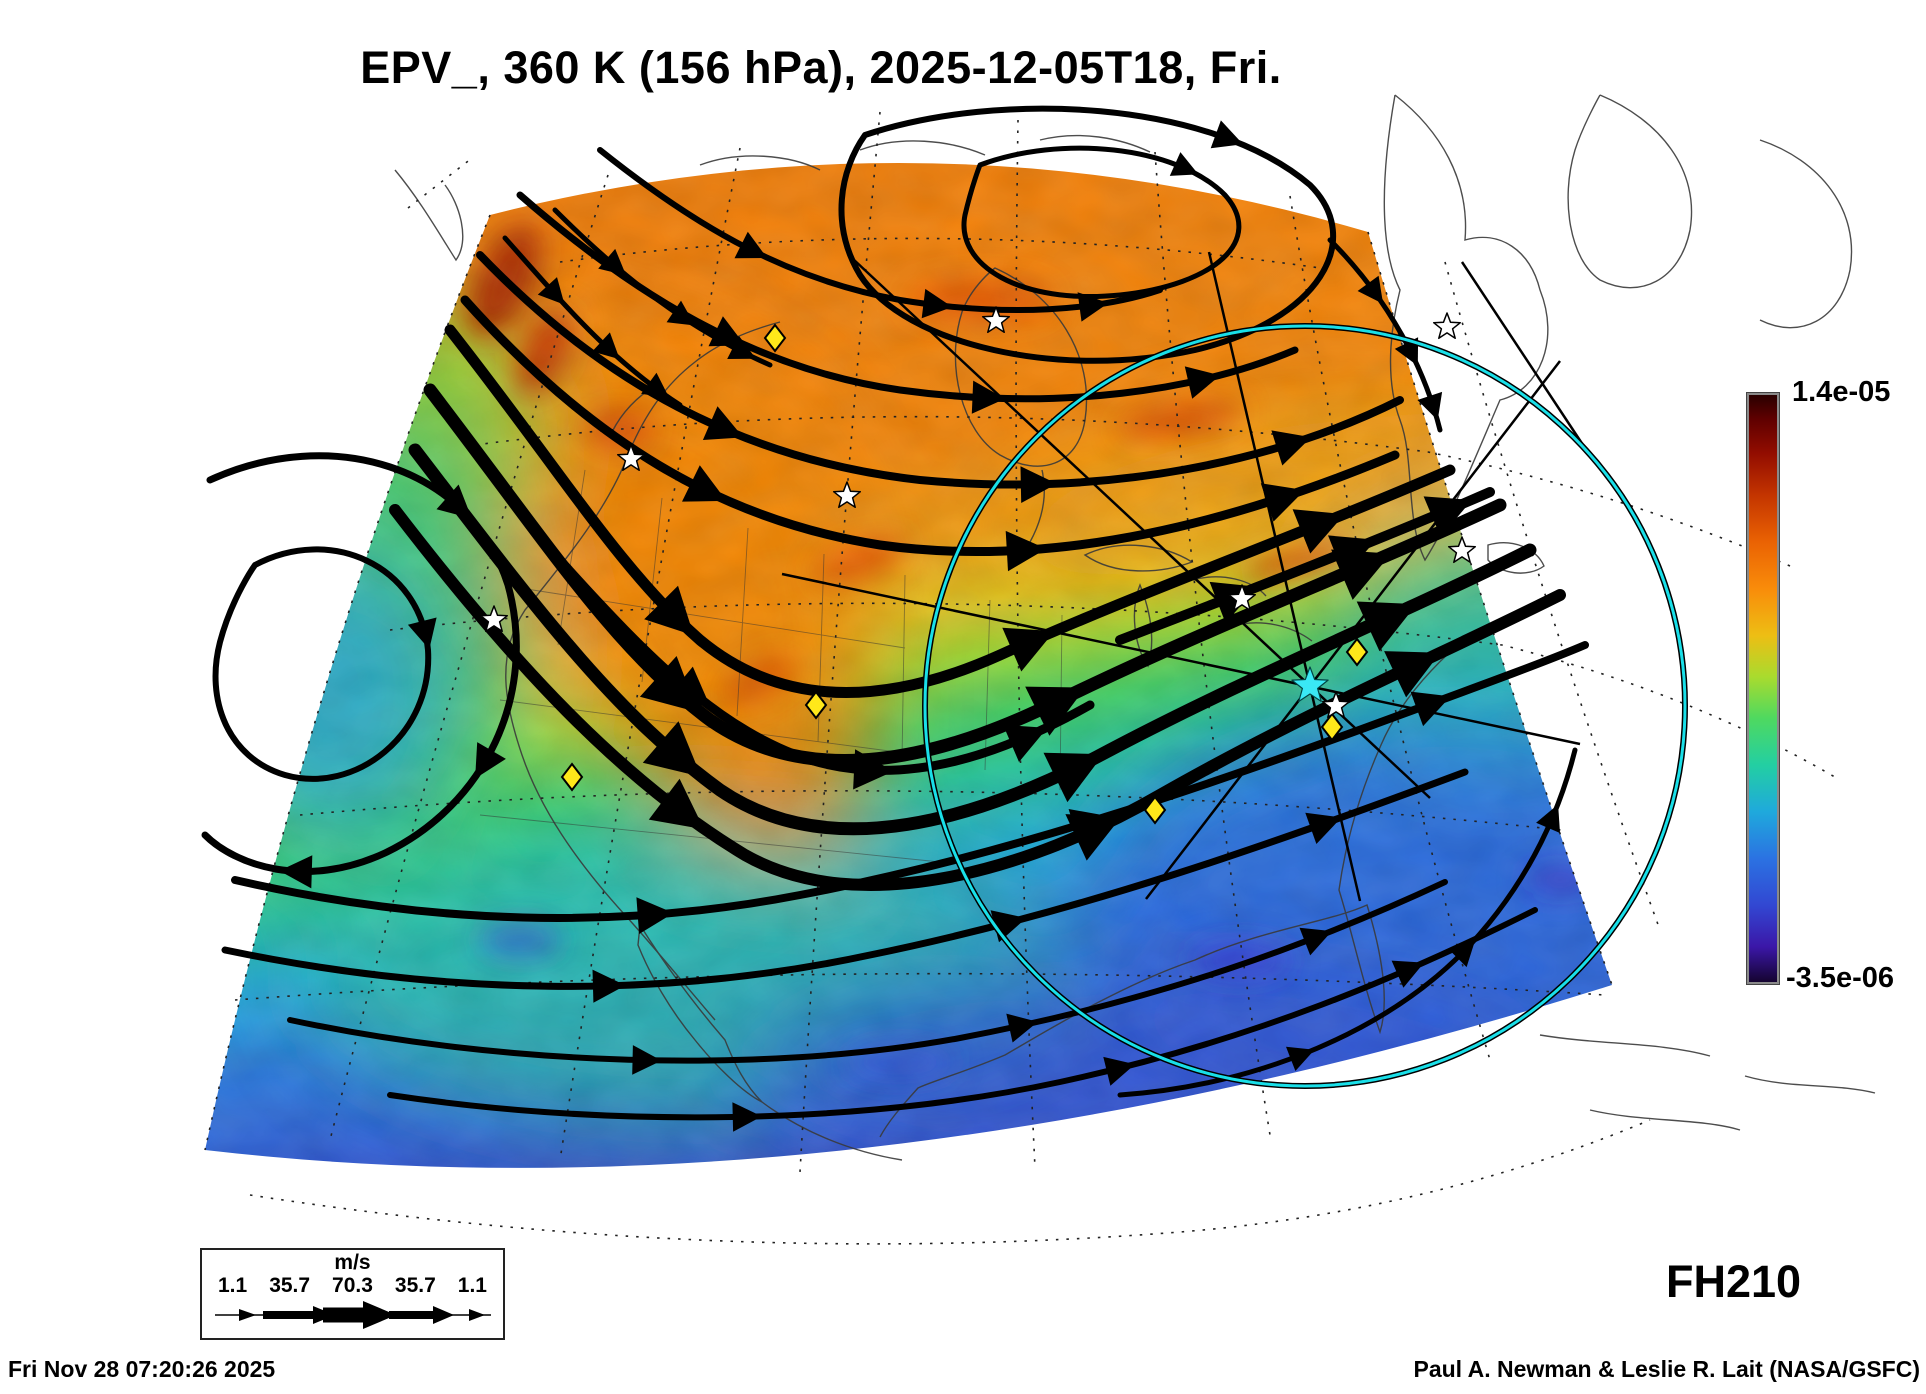 Image resolution: width=1926 pixels, height=1394 pixels. What do you see at coordinates (1763, 688) in the screenshot?
I see `colorbar` at bounding box center [1763, 688].